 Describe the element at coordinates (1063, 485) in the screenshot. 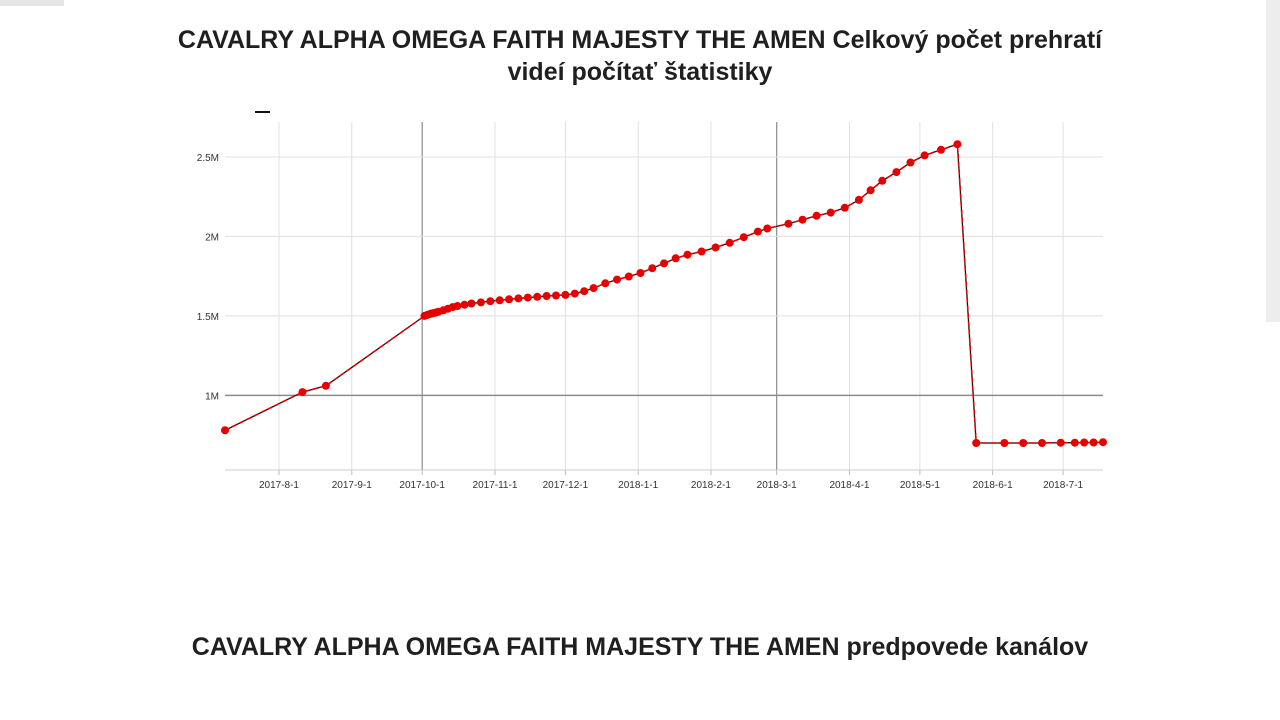

I see `x-tick-label: 2018-7-1` at that location.